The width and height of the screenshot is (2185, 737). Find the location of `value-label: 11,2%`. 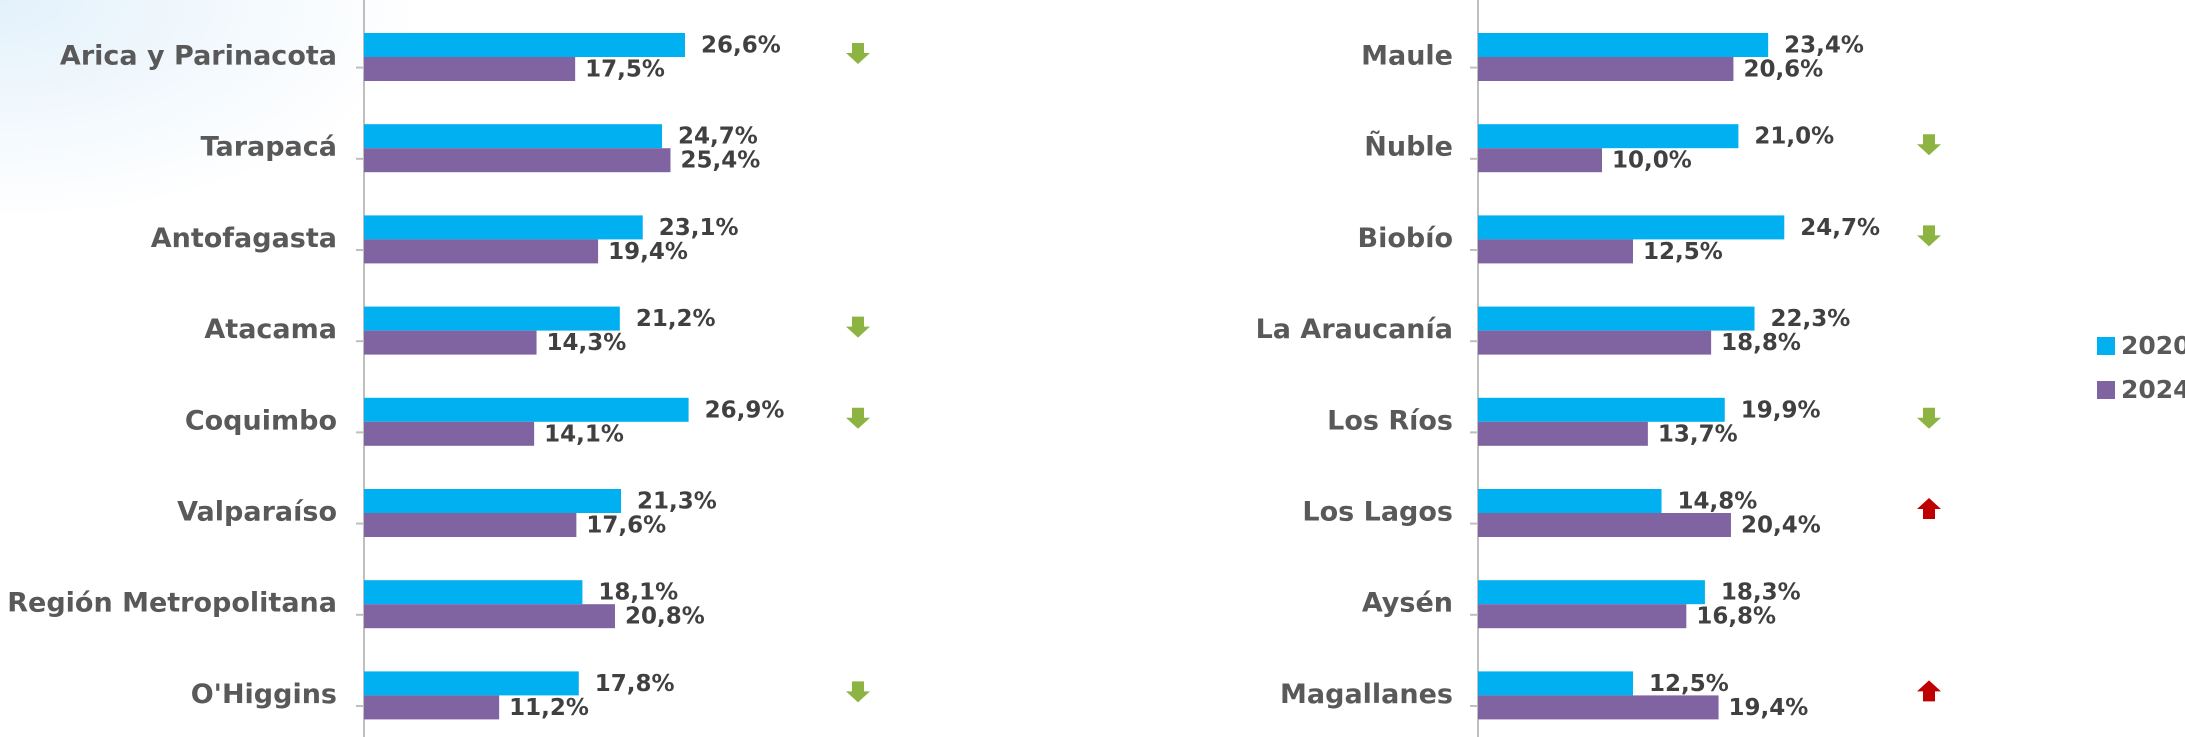

value-label: 11,2% is located at coordinates (549, 708).